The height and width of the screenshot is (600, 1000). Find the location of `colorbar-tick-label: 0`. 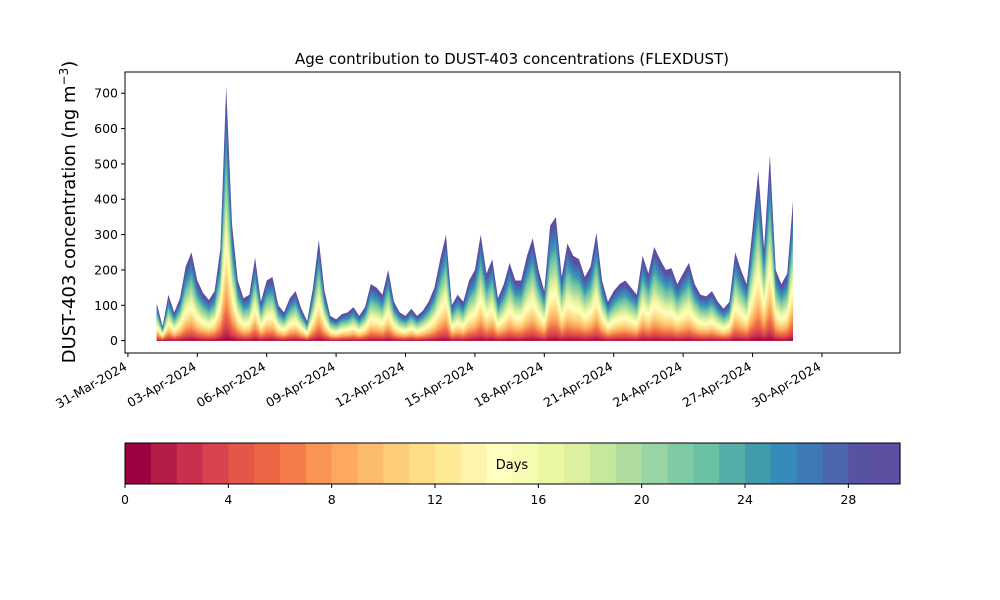

colorbar-tick-label: 0 is located at coordinates (125, 499).